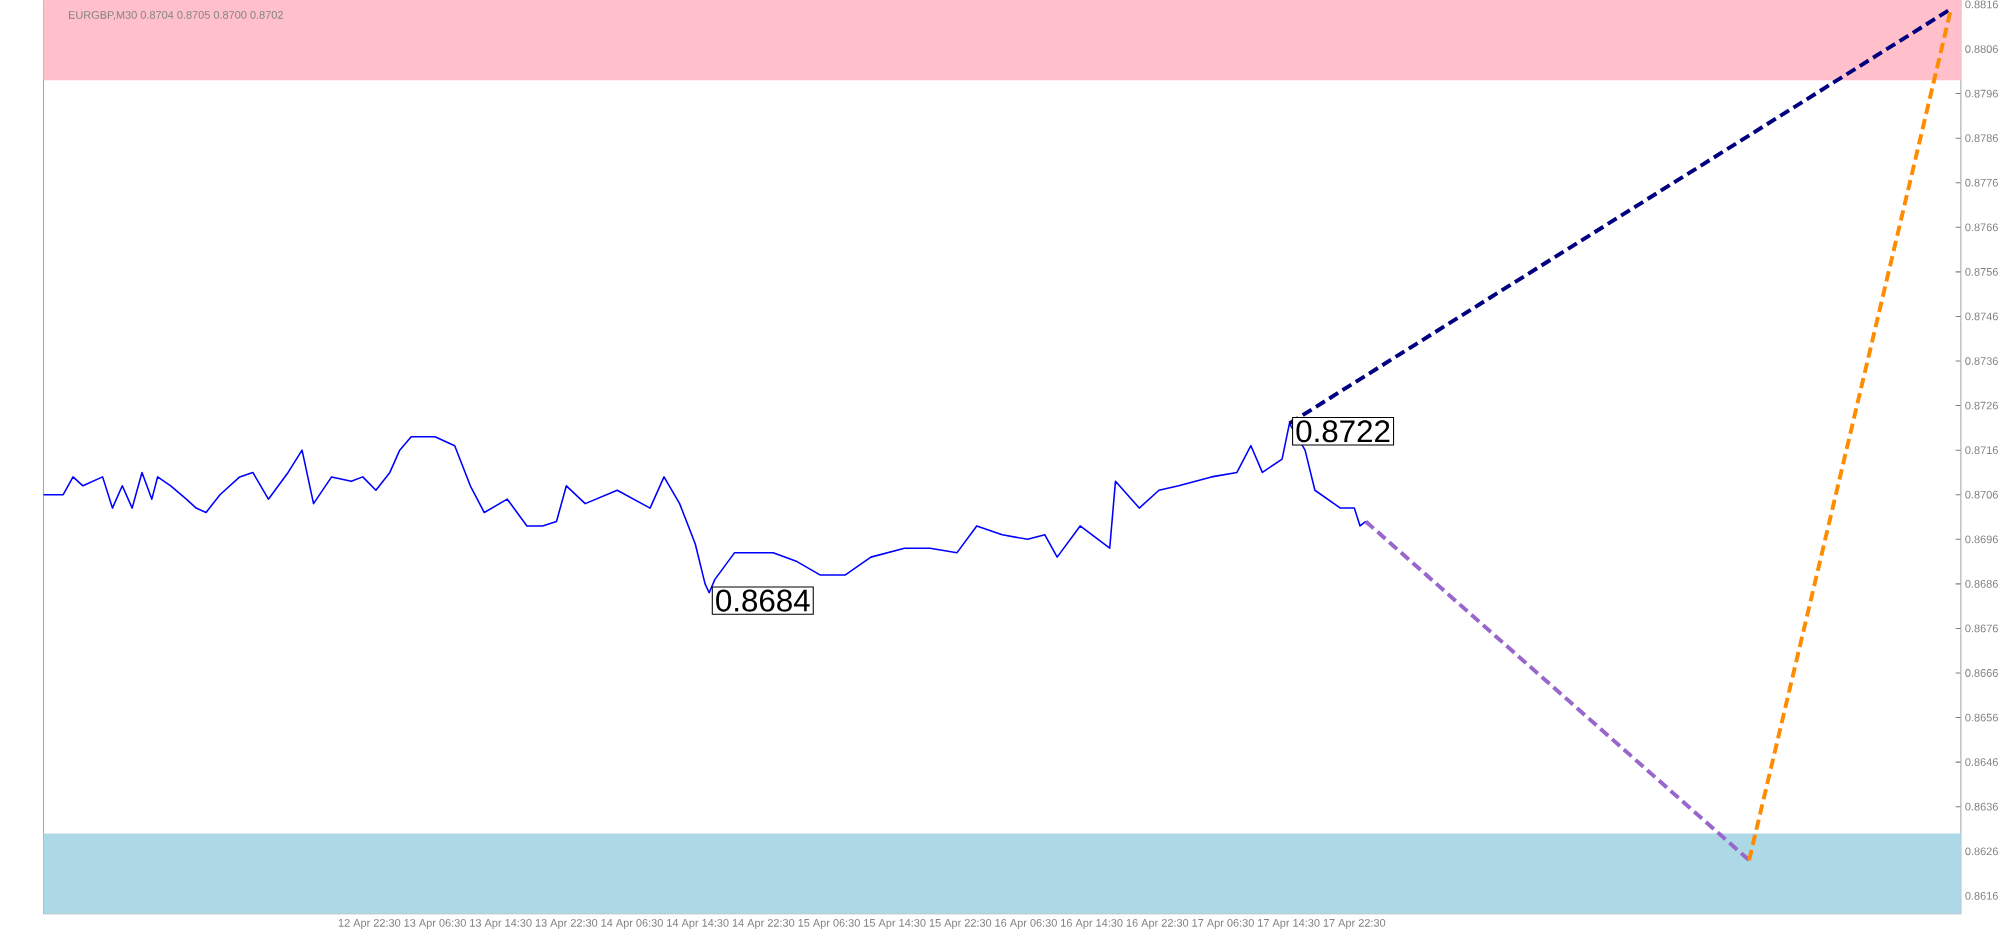 This screenshot has height=938, width=2000. Describe the element at coordinates (763, 601) in the screenshot. I see `annotation: 0.8684` at that location.